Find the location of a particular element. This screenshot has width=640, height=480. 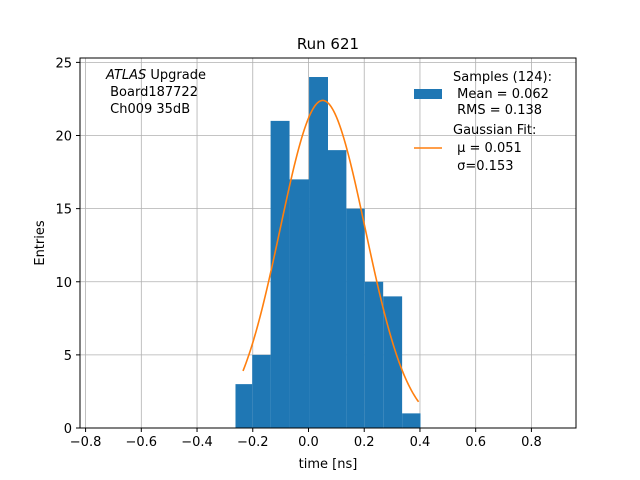

annotation-channel: Ch009 35dB is located at coordinates (148, 109).